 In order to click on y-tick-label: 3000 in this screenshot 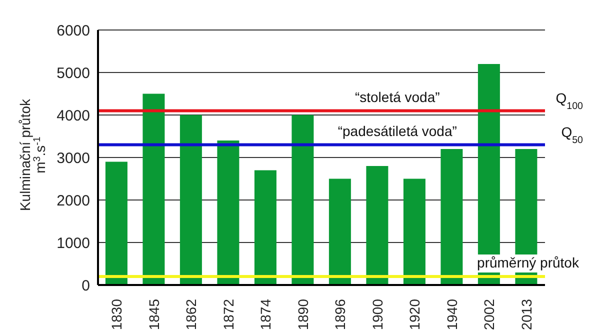, I will do `click(73, 158)`.